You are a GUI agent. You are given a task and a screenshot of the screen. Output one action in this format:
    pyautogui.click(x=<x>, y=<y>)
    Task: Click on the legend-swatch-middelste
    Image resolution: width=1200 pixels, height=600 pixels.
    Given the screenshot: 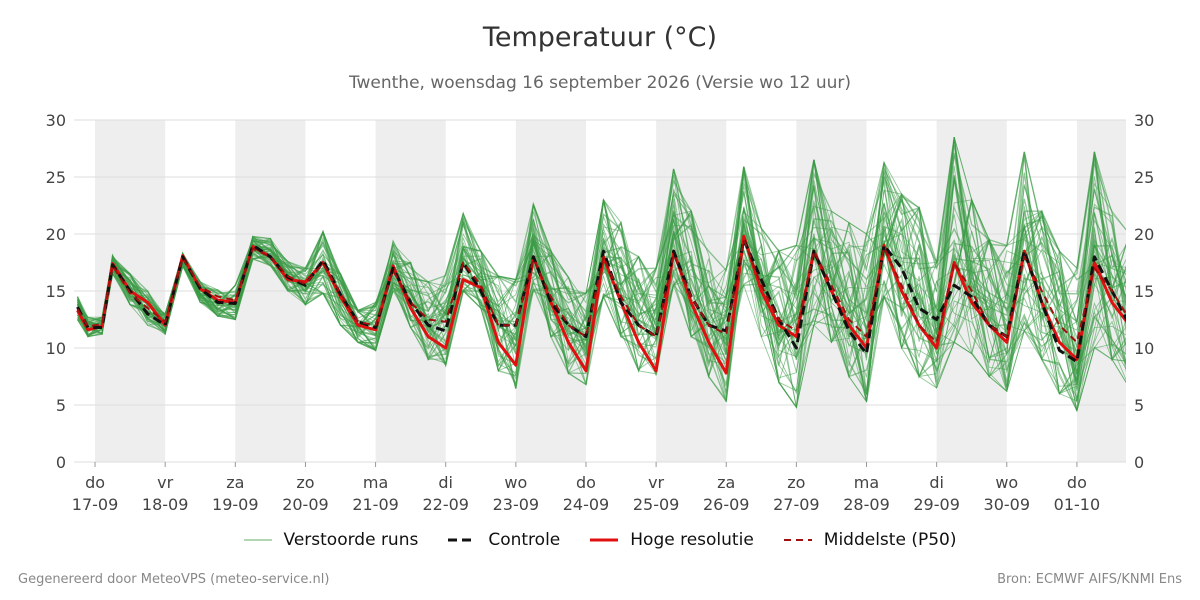 What is the action you would take?
    pyautogui.click(x=797, y=540)
    